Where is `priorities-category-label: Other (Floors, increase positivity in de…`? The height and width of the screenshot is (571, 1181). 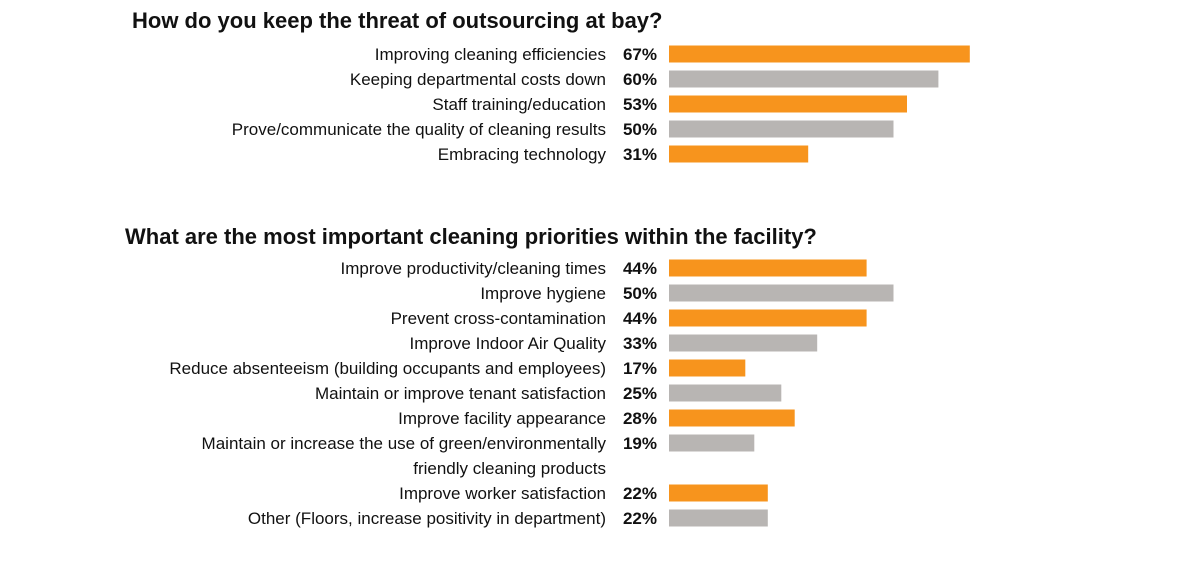
priorities-category-label: Other (Floors, increase positivity in de… is located at coordinates (427, 518).